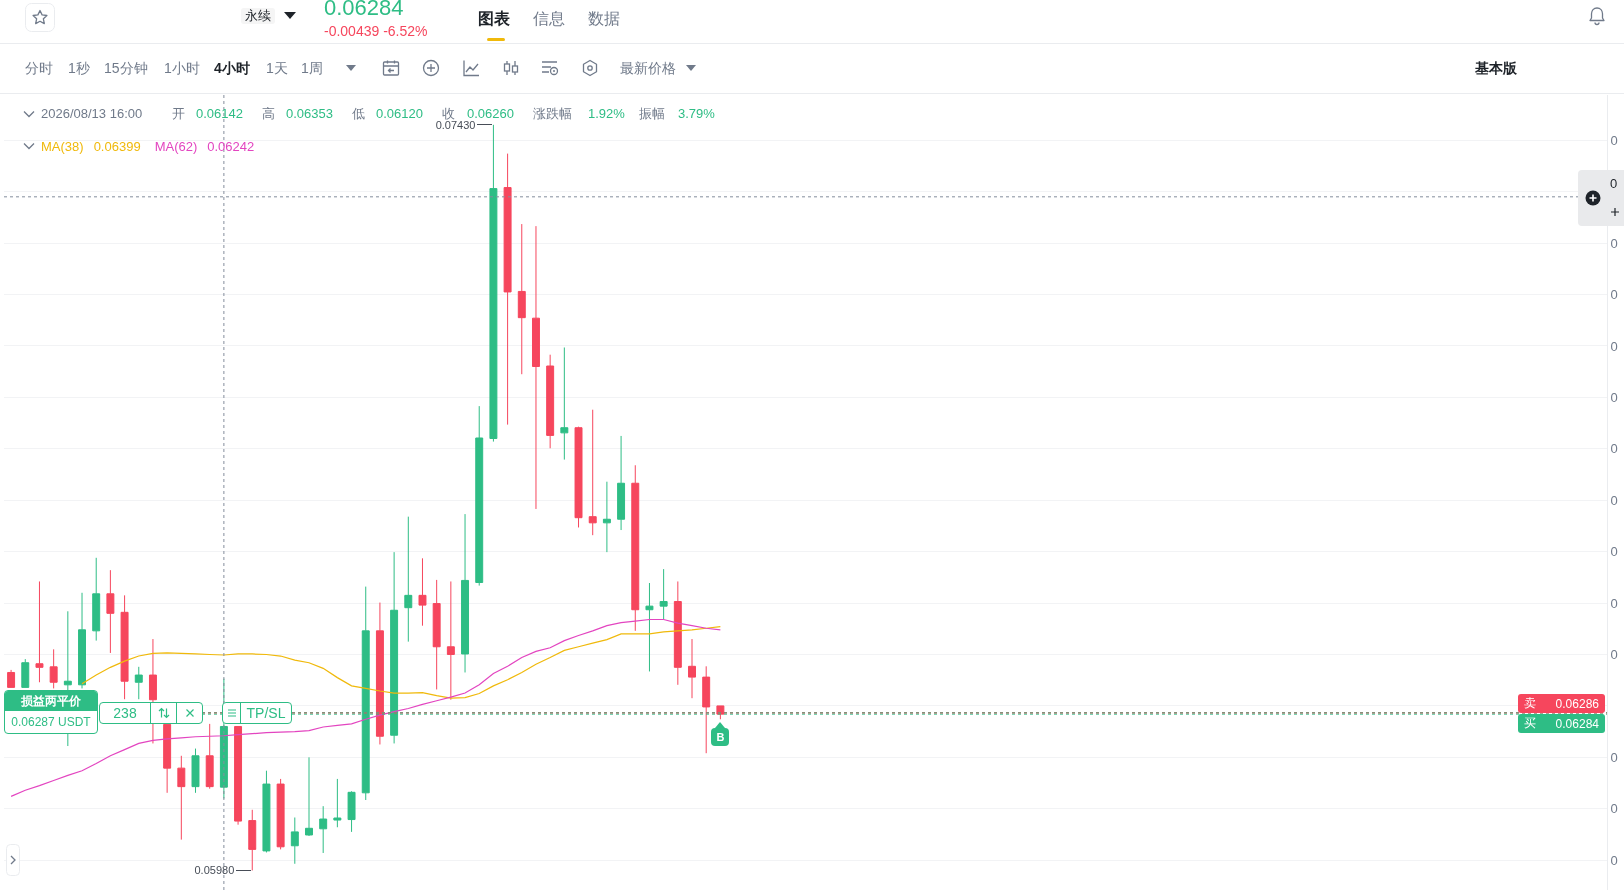  What do you see at coordinates (448, 113) in the screenshot?
I see `annotation: 收` at bounding box center [448, 113].